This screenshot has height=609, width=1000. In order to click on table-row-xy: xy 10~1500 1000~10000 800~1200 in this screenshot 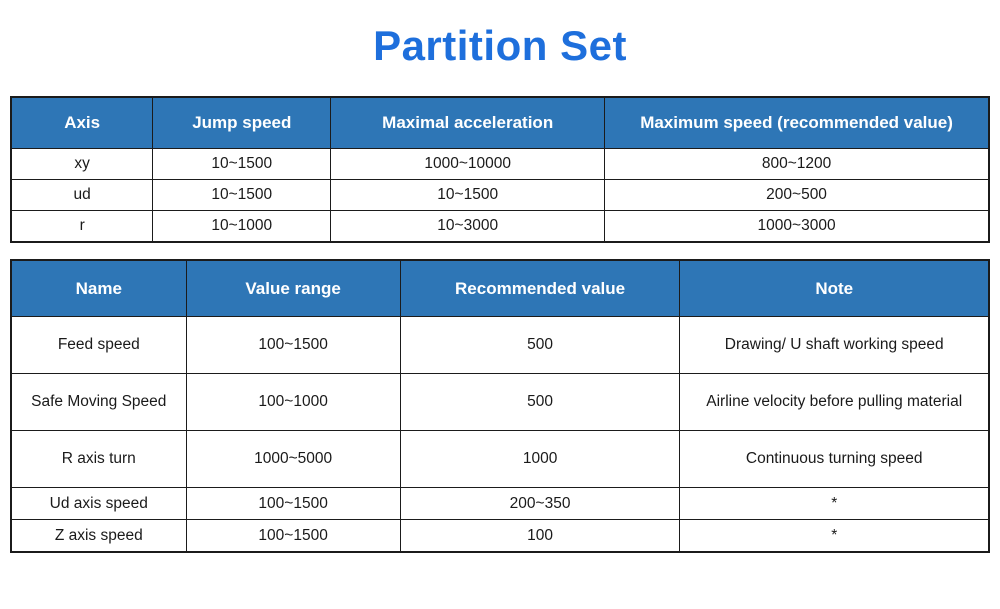, I will do `click(500, 164)`.